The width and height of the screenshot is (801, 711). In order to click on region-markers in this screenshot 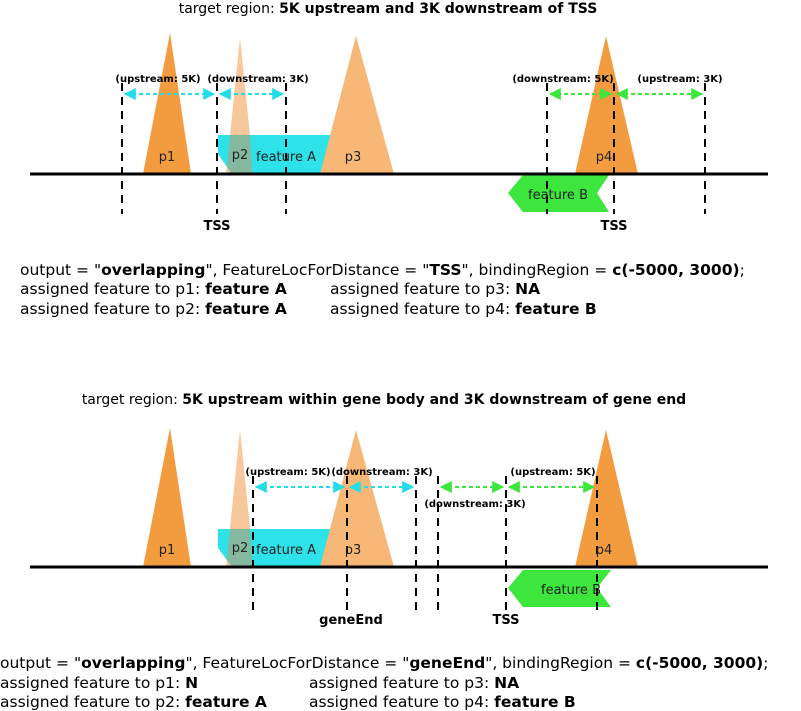, I will do `click(413, 148)`.